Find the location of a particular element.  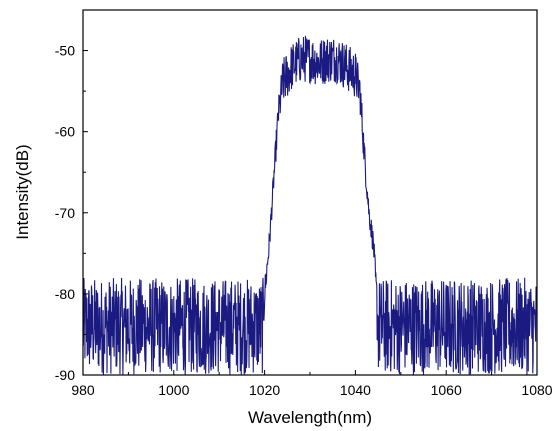

x-axis-title: Wavelength(nm) is located at coordinates (310, 417).